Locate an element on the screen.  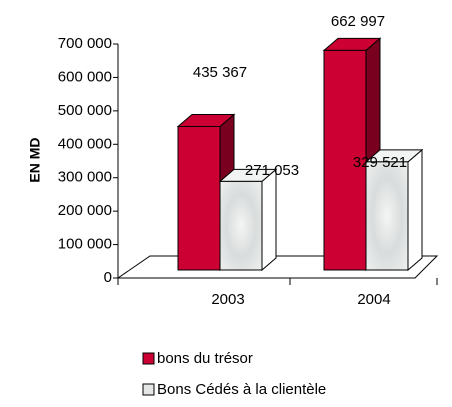
y-tick-label: 600 000 is located at coordinates (85, 76).